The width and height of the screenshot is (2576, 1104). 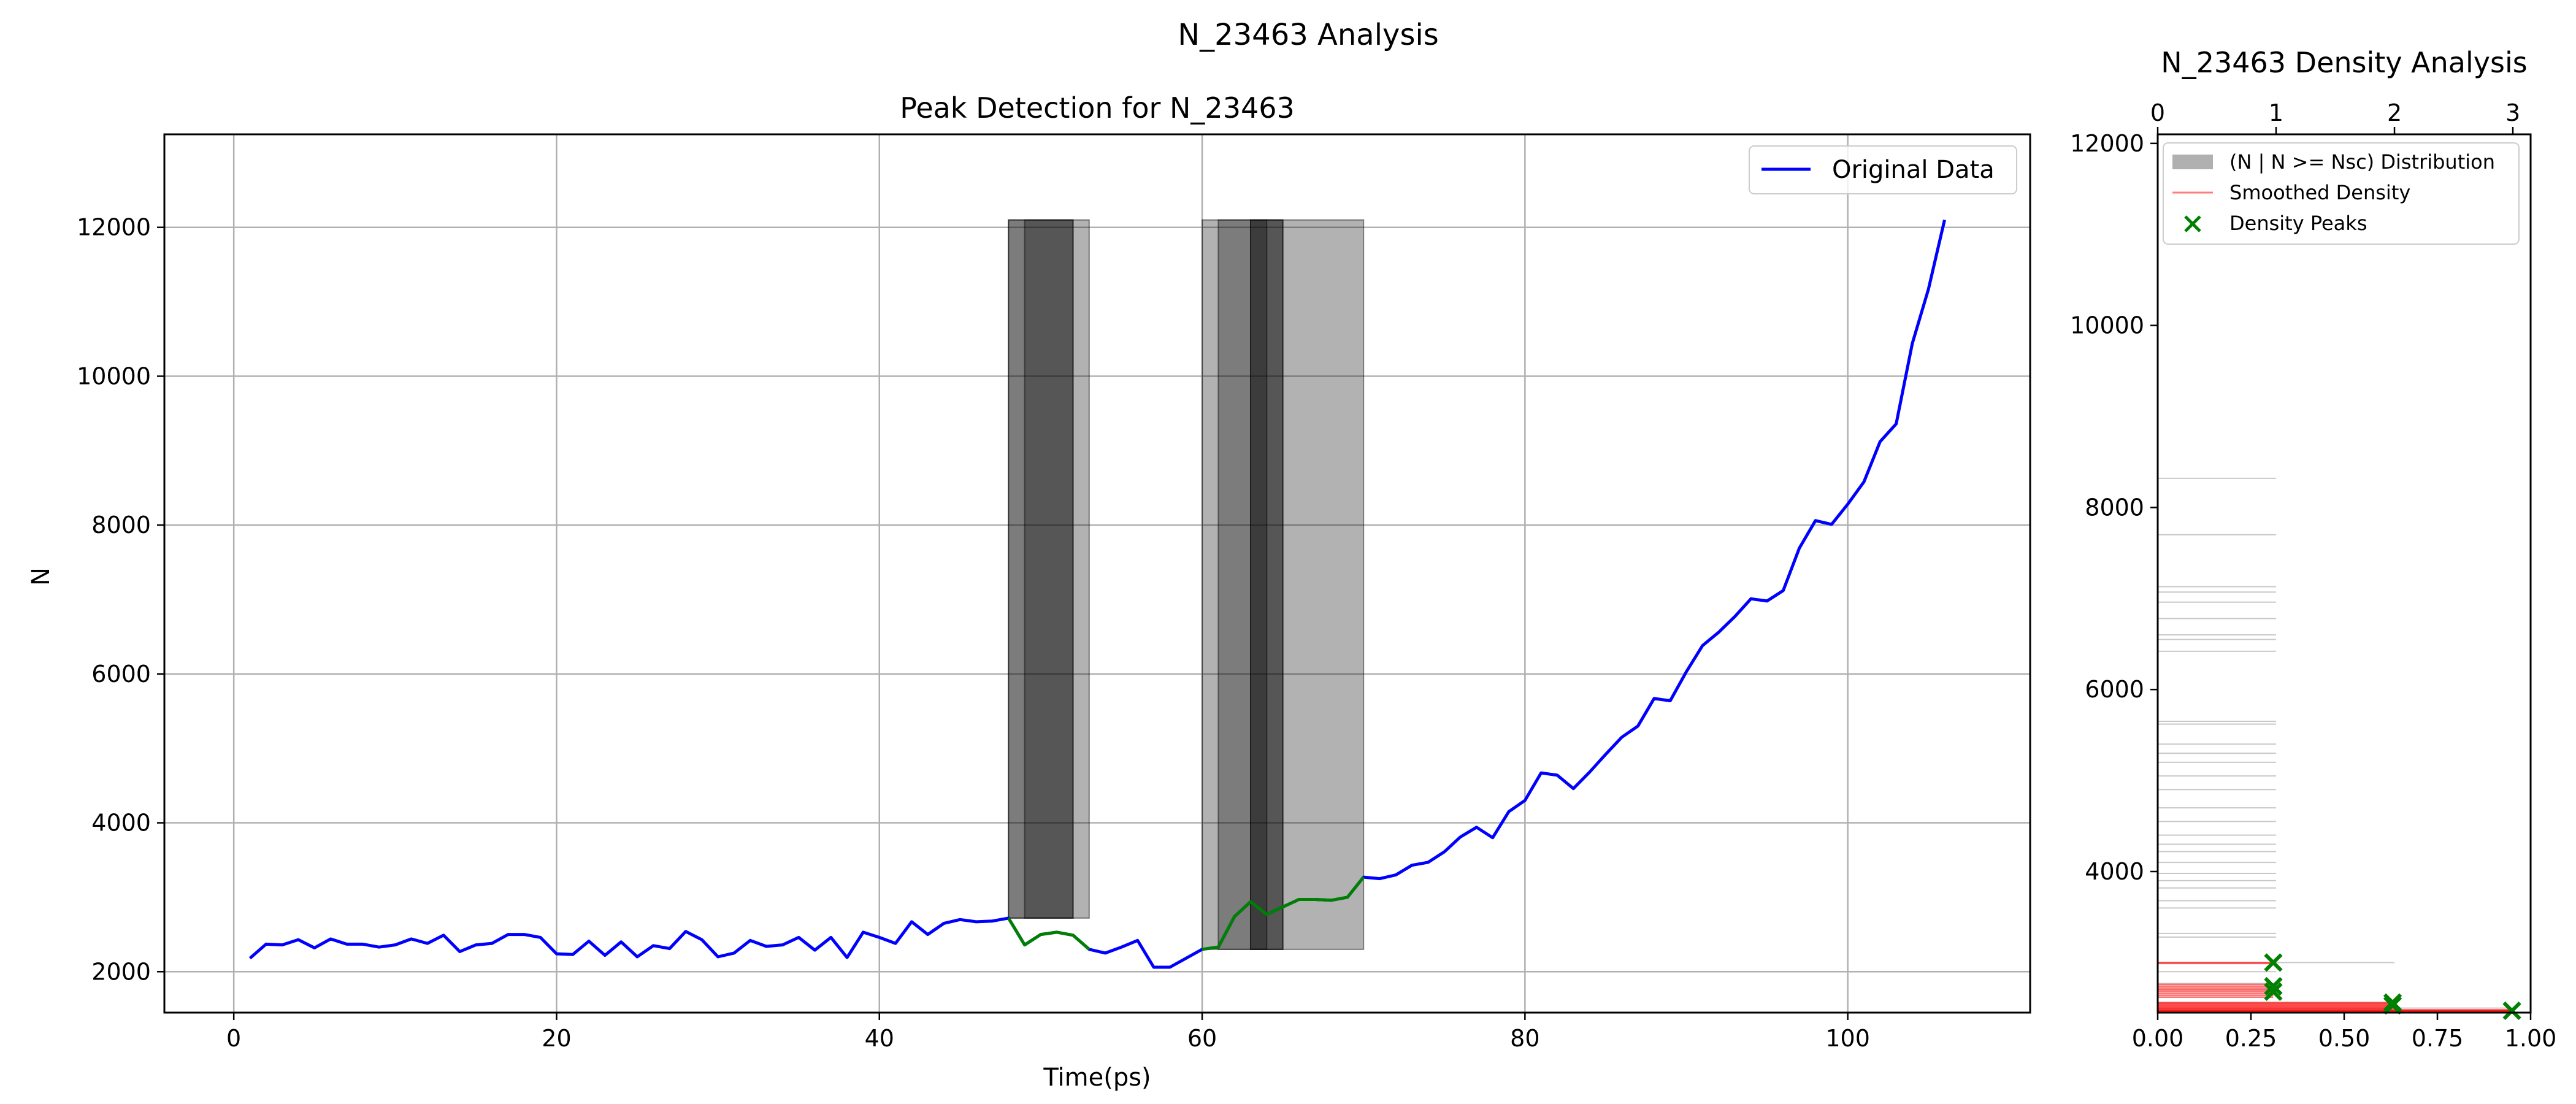 I want to click on legend-distribution-label: (N | N >= Nsc) Distribution, so click(x=2362, y=162).